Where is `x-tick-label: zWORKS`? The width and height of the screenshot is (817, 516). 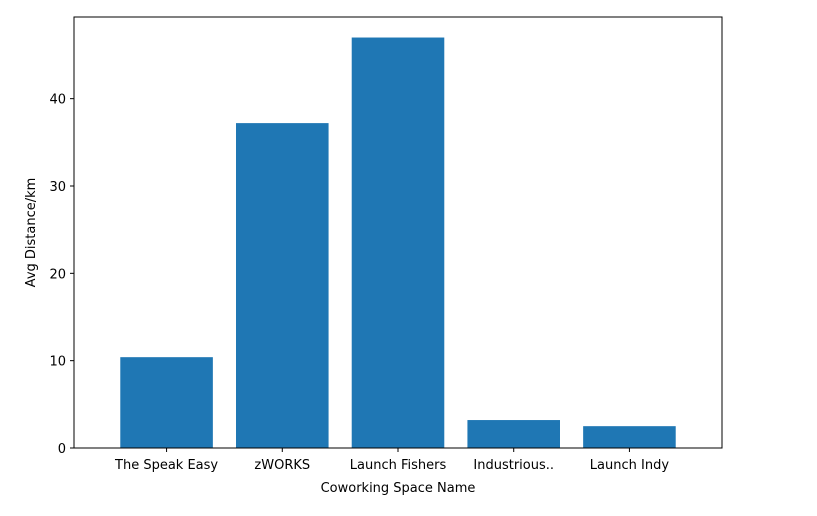
x-tick-label: zWORKS is located at coordinates (282, 465).